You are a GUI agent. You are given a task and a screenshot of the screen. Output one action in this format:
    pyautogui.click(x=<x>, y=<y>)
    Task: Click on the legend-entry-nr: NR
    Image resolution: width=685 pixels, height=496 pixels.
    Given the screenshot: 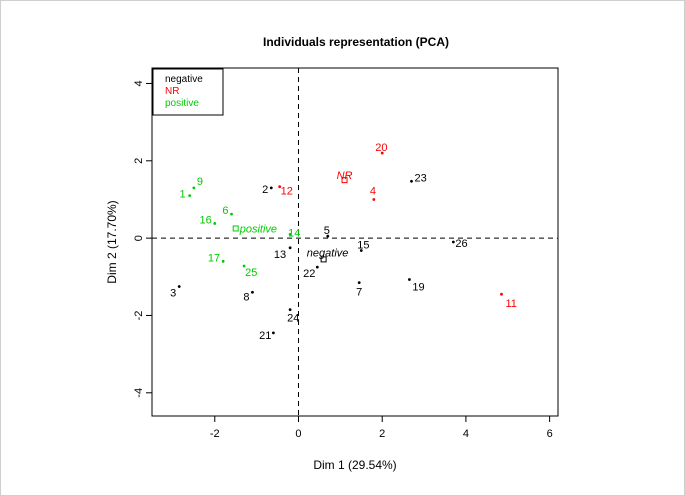 What is the action you would take?
    pyautogui.click(x=172, y=91)
    